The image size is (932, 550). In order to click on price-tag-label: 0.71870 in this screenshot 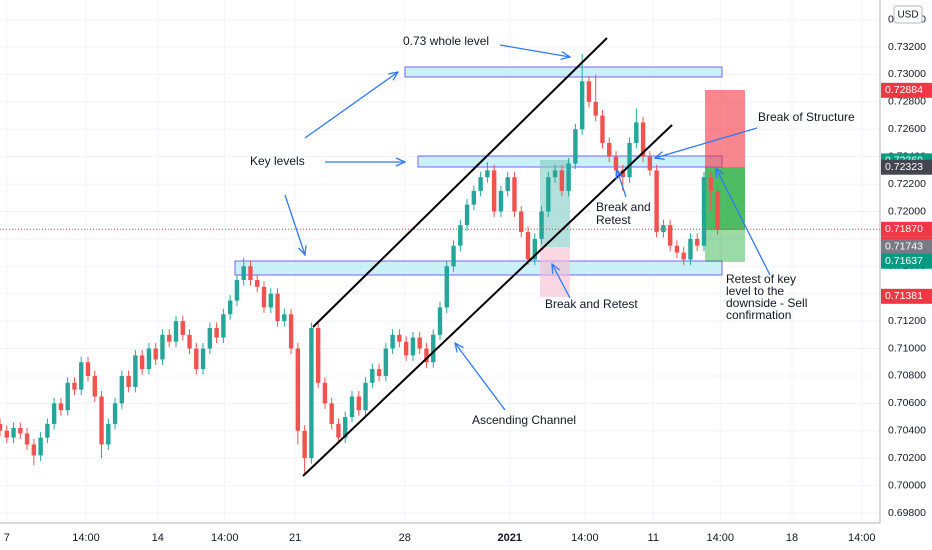, I will do `click(904, 229)`.